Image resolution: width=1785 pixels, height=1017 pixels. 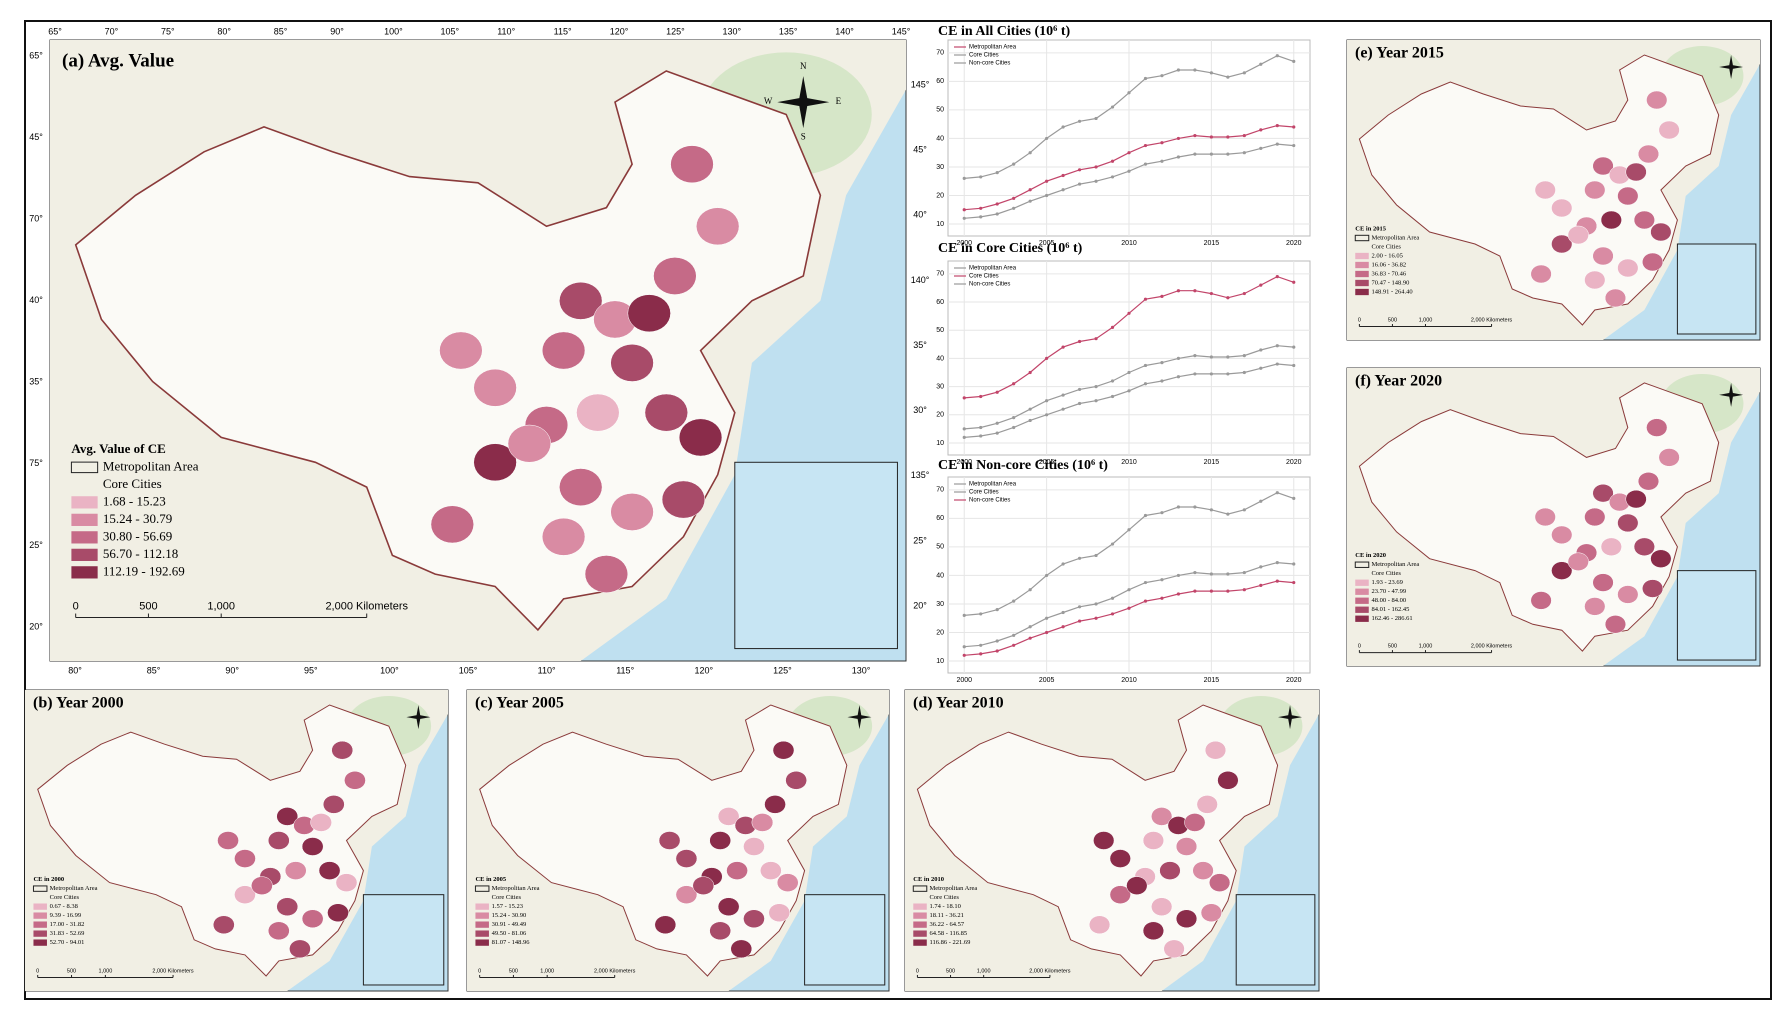 What do you see at coordinates (509, 933) in the screenshot?
I see `legend-label: 49.50 - 81.06` at bounding box center [509, 933].